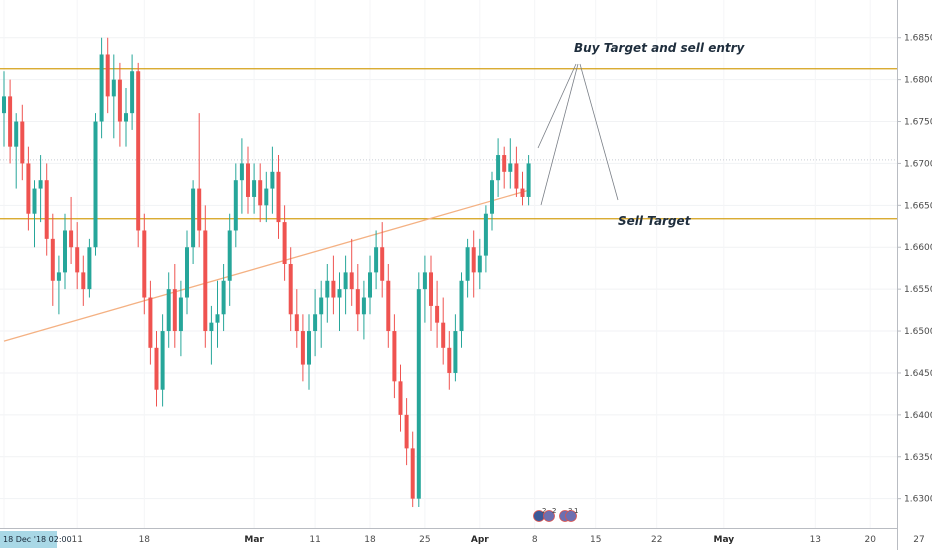  Describe the element at coordinates (535, 540) in the screenshot. I see `x-tick-label: 8` at that location.